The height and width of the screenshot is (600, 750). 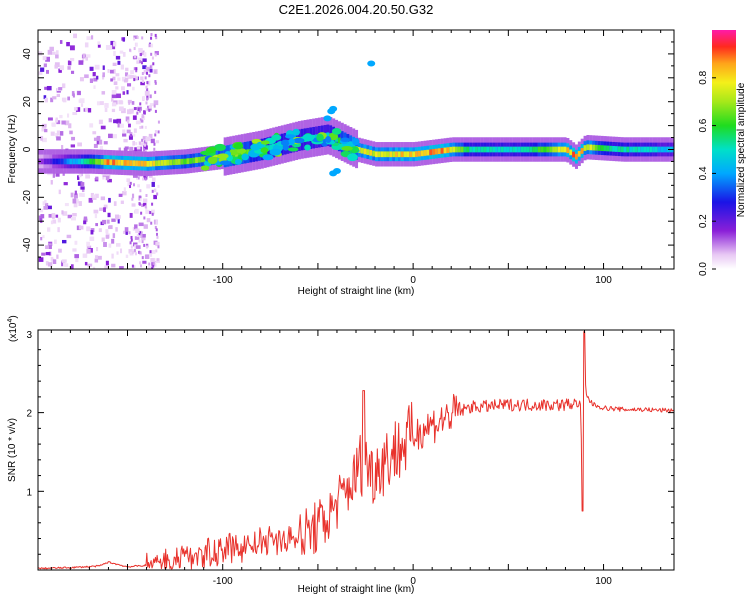 I want to click on colorbar-tick-label: 0.0, so click(x=703, y=269).